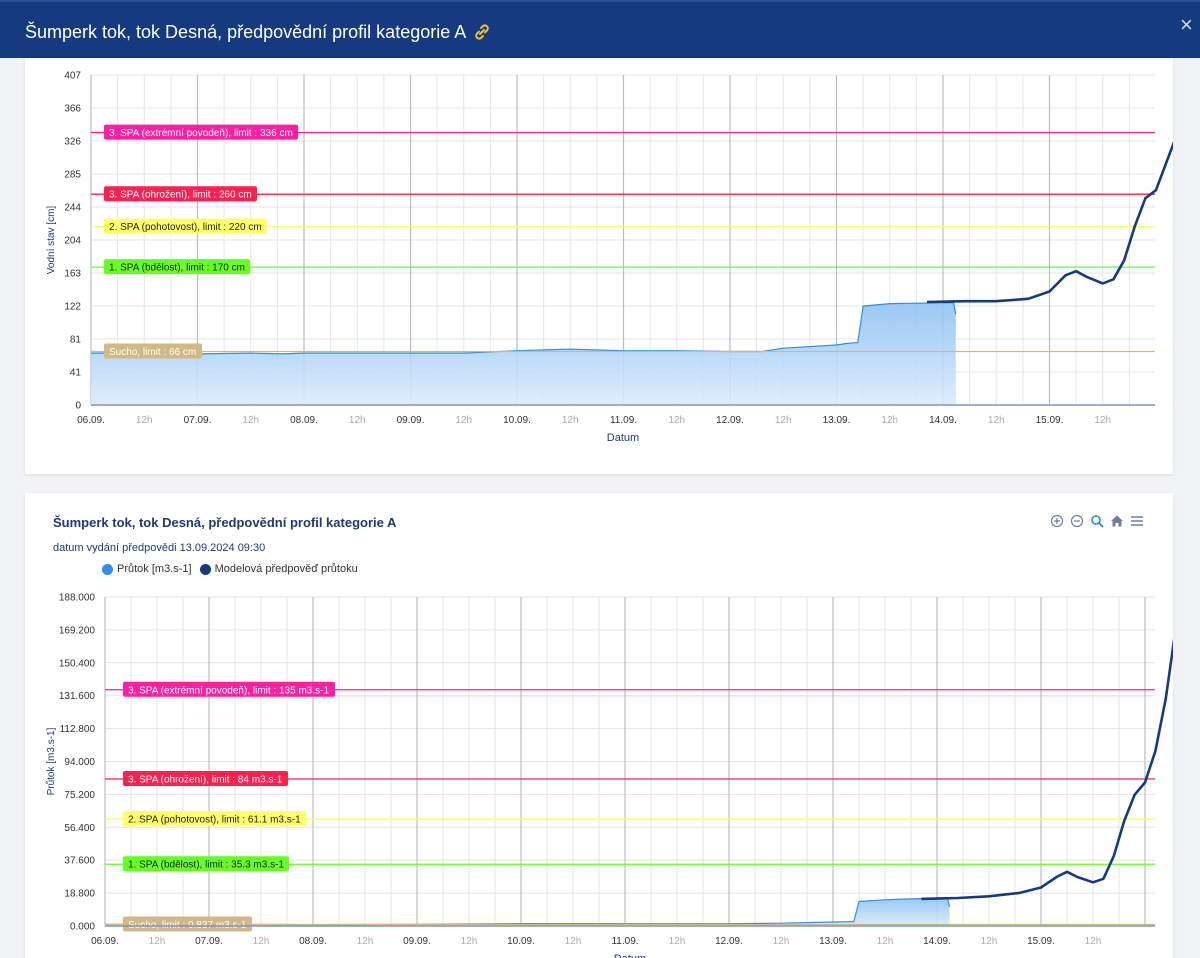  What do you see at coordinates (72, 76) in the screenshot?
I see `y-tick-label: 407` at bounding box center [72, 76].